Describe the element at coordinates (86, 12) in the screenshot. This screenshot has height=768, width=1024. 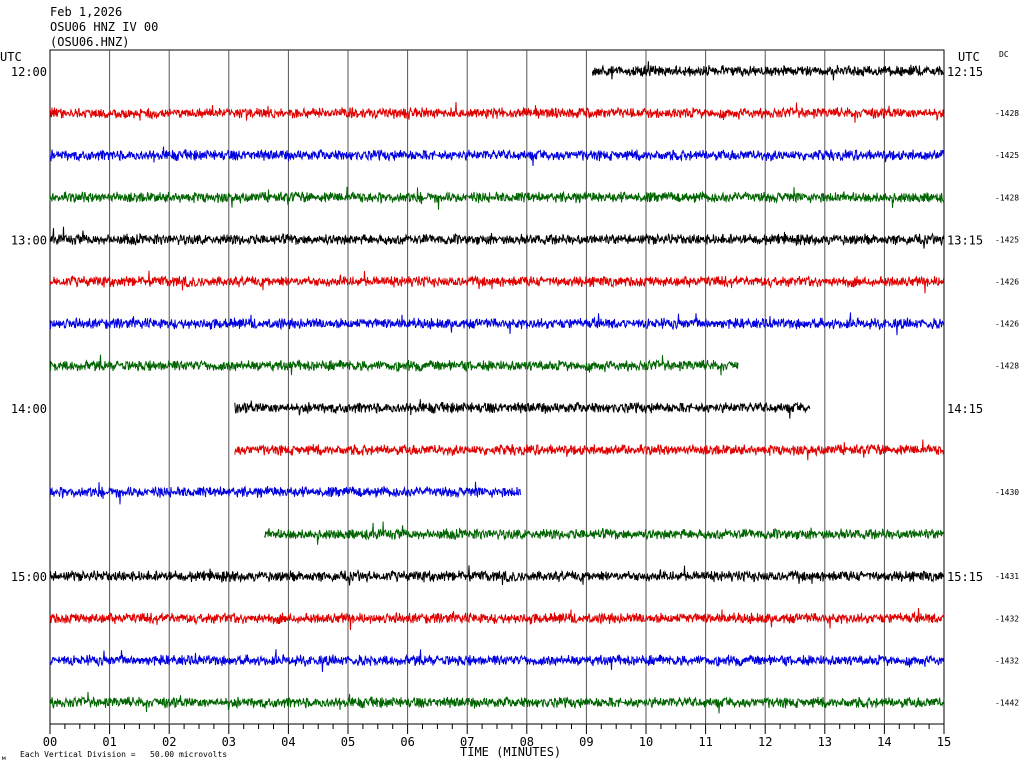
I see `header-date: Feb 1,2026` at that location.